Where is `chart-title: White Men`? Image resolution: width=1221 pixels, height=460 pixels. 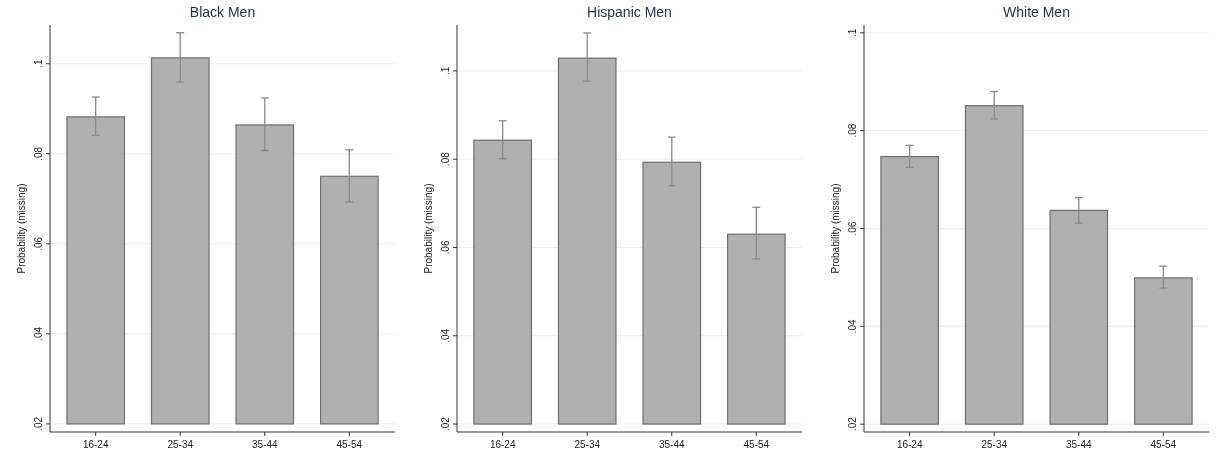 chart-title: White Men is located at coordinates (1036, 12).